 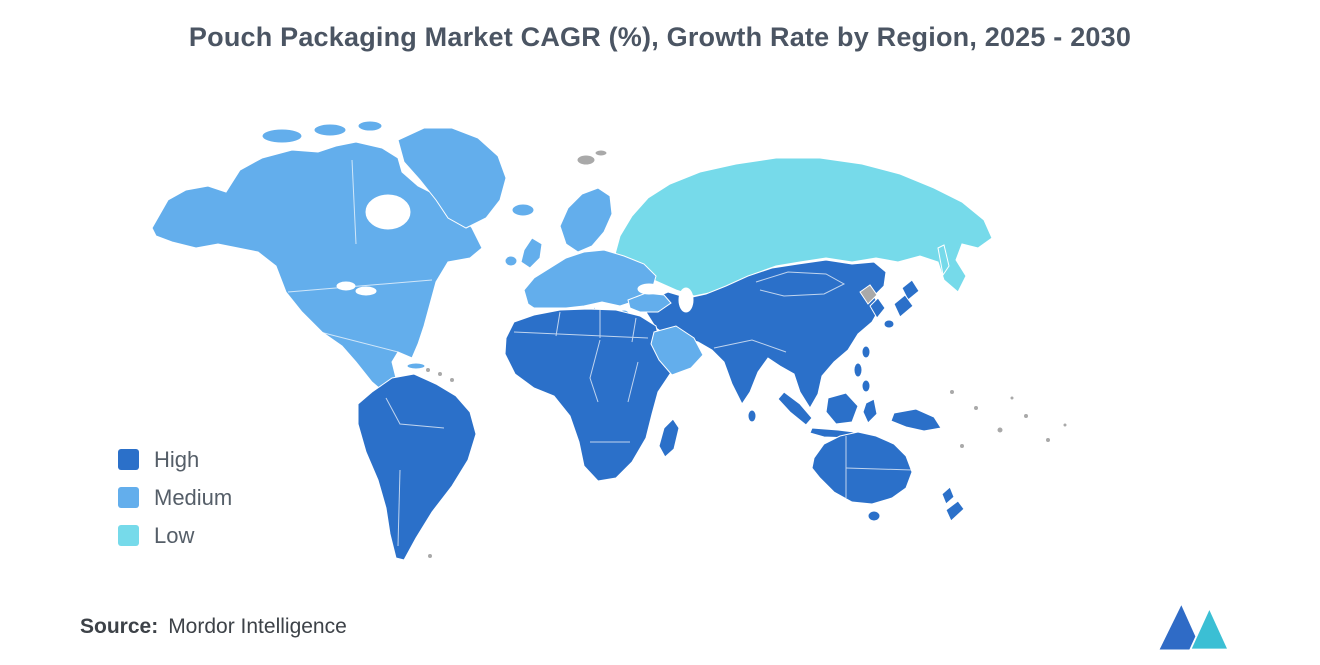 I want to click on source-value: Mordor Intelligence, so click(x=257, y=626).